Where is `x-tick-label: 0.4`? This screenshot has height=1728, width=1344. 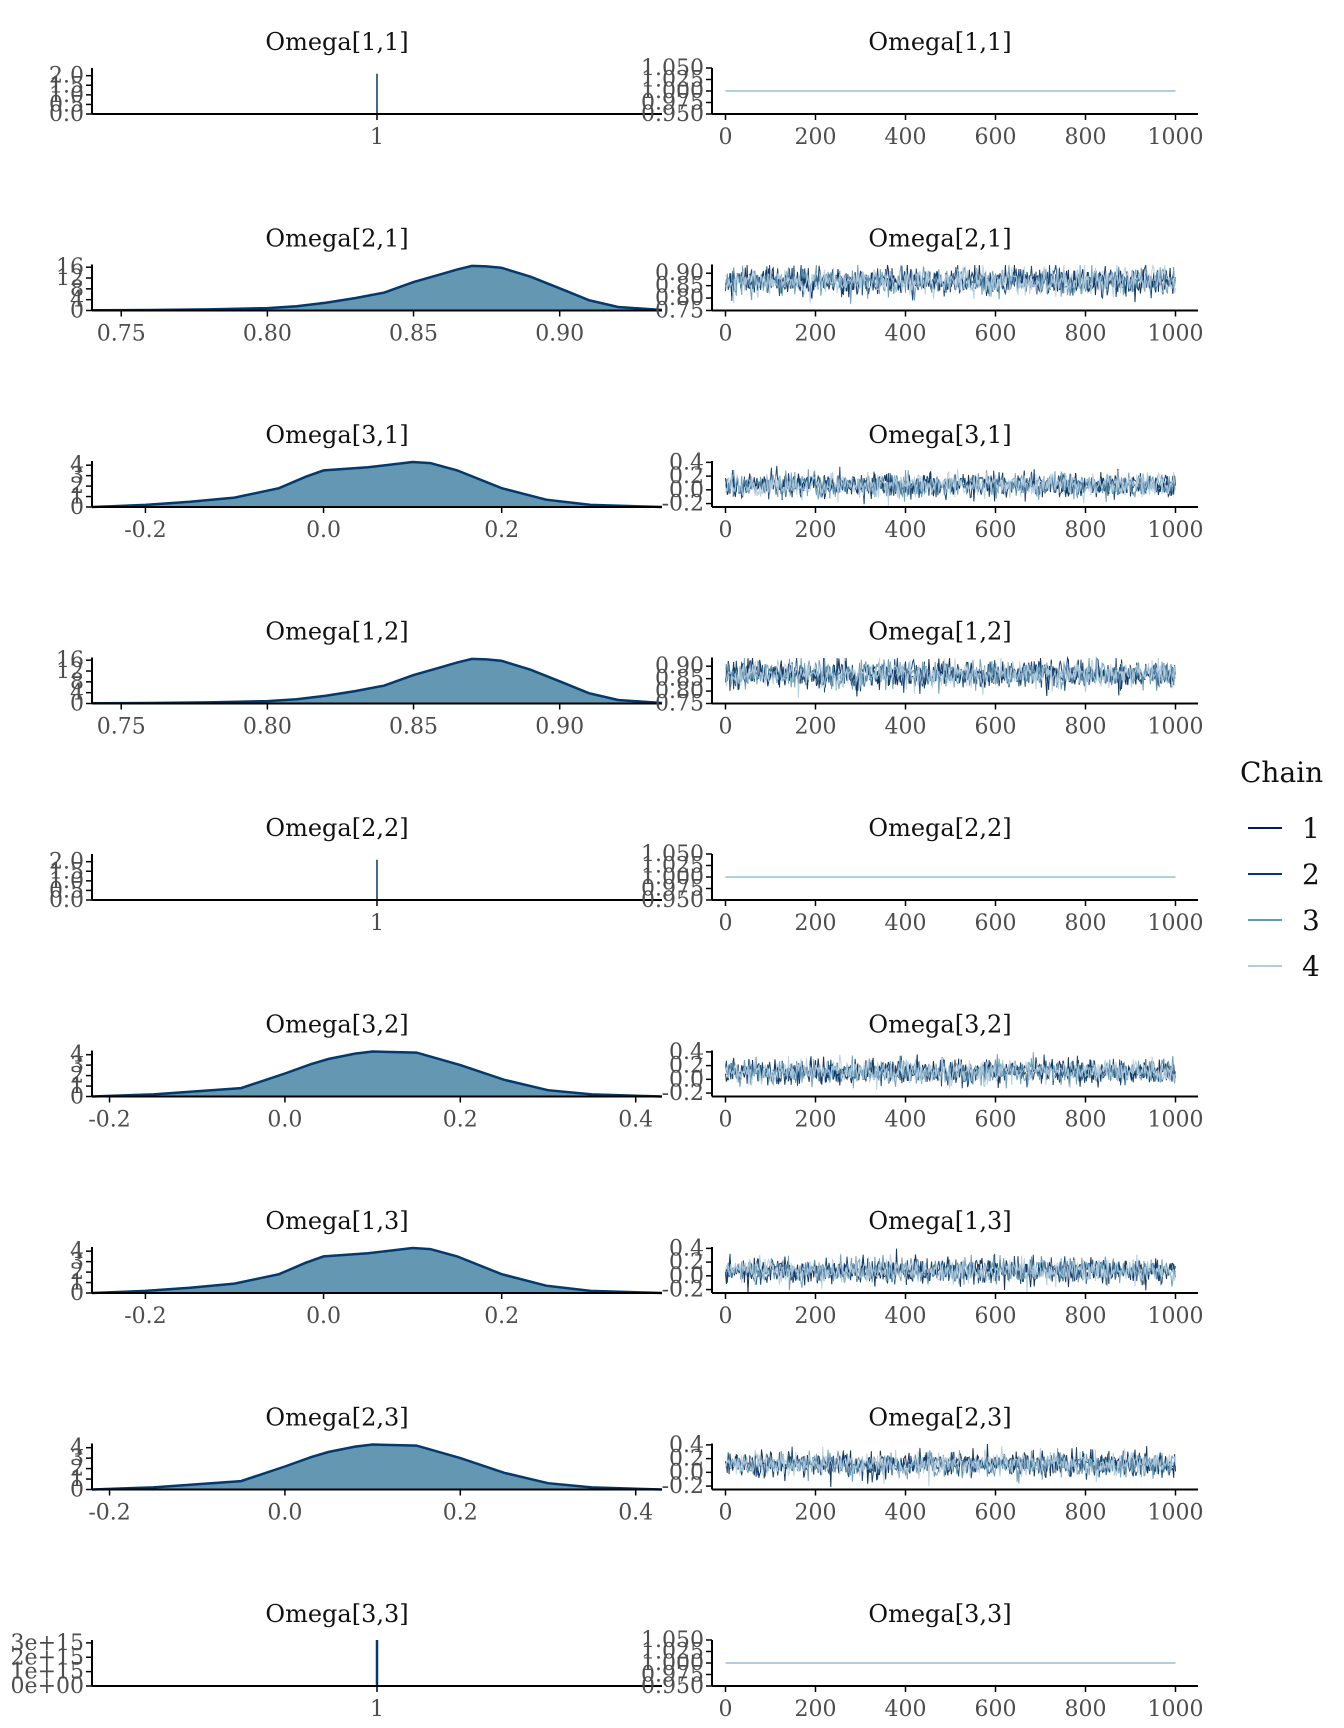 x-tick-label: 0.4 is located at coordinates (635, 1120).